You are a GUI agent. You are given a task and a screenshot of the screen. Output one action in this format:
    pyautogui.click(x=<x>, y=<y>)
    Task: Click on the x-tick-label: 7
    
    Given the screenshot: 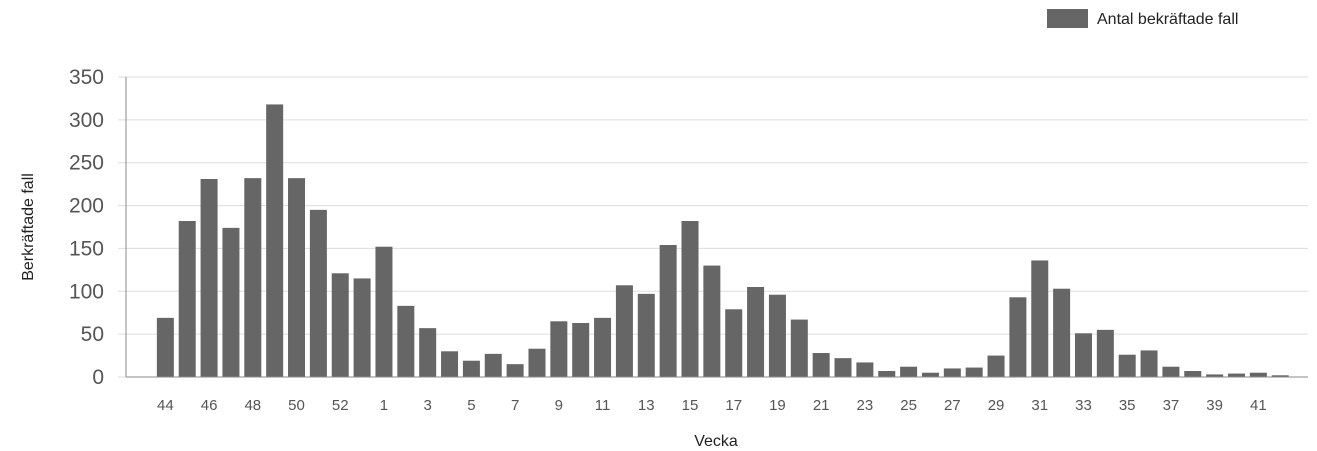 What is the action you would take?
    pyautogui.click(x=515, y=405)
    